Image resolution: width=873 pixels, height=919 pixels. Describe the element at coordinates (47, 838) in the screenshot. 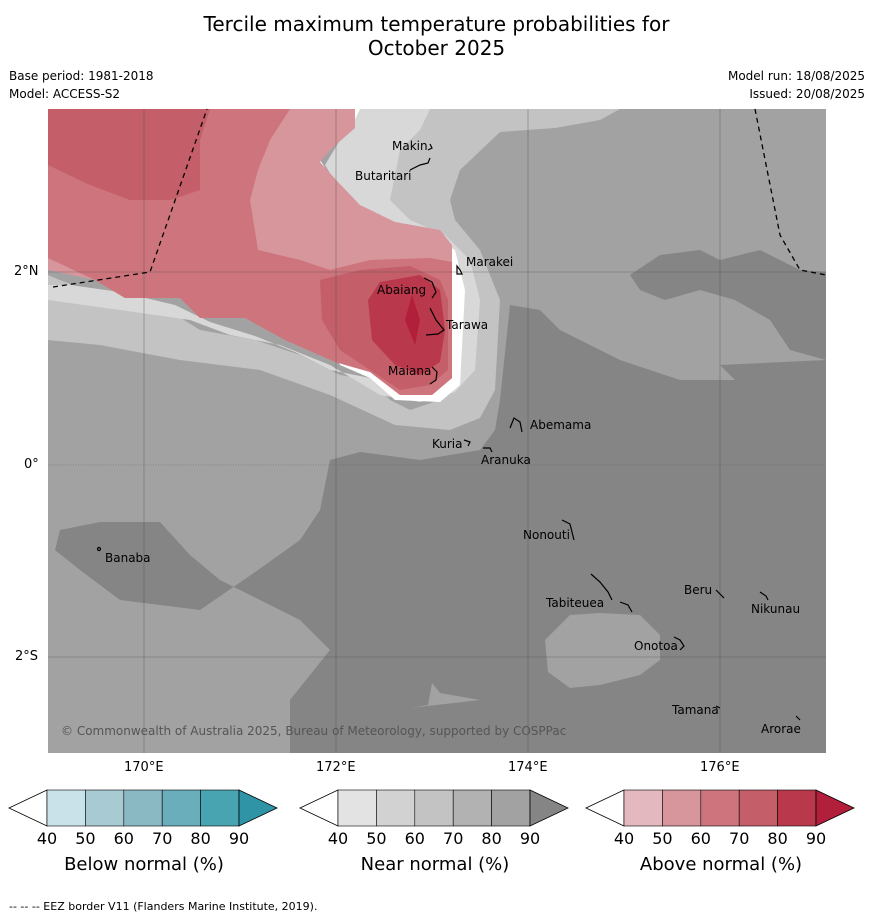

I see `colorbar-below-tick: 40` at that location.